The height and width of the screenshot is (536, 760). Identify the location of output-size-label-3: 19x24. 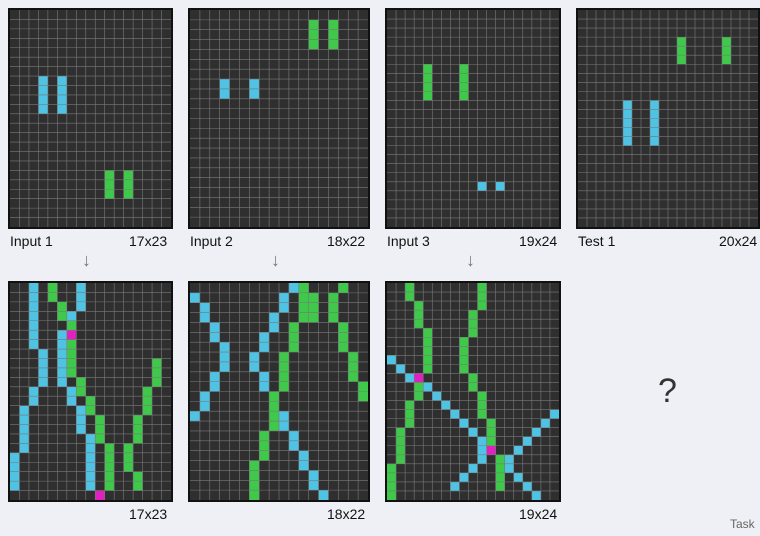
(538, 514).